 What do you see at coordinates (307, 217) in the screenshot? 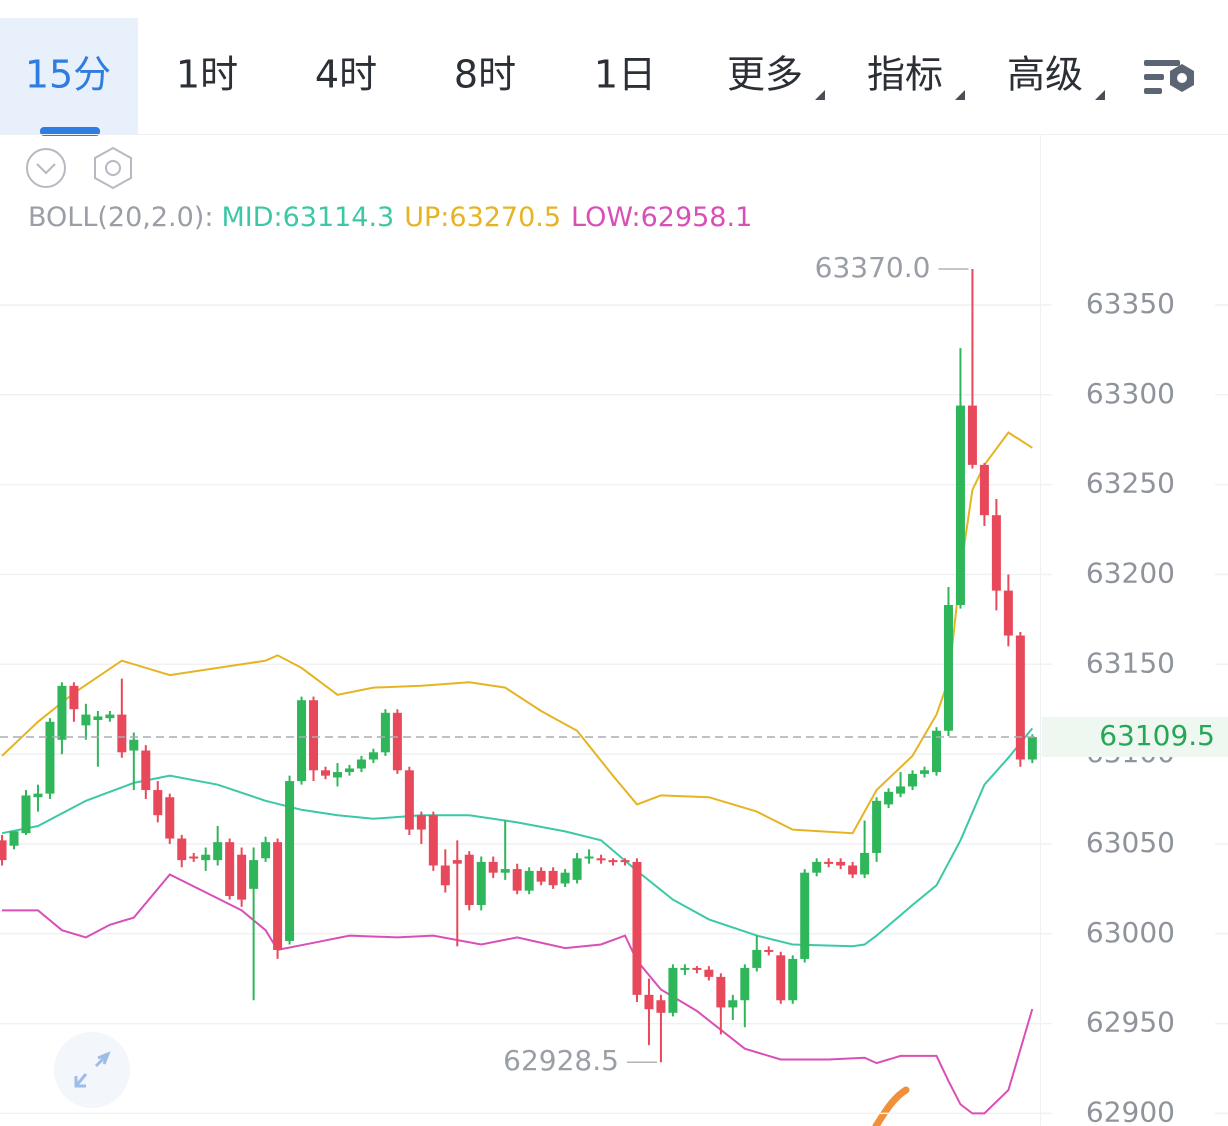
I see `indicator-value: MID:63114.3` at bounding box center [307, 217].